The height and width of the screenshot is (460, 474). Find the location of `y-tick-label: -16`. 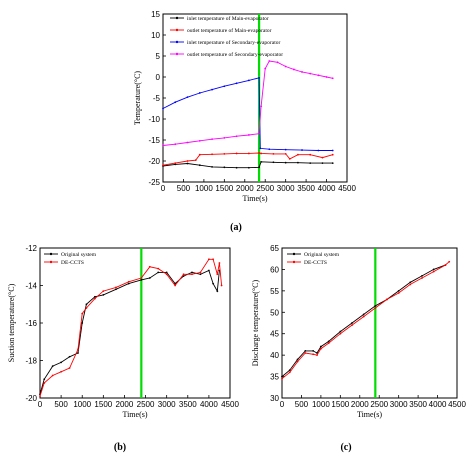

y-tick-label: -16 is located at coordinates (31, 323).